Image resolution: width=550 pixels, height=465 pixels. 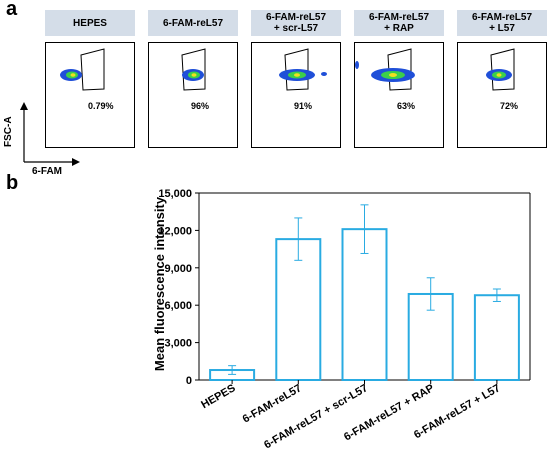 What do you see at coordinates (496, 337) in the screenshot?
I see `bar` at bounding box center [496, 337].